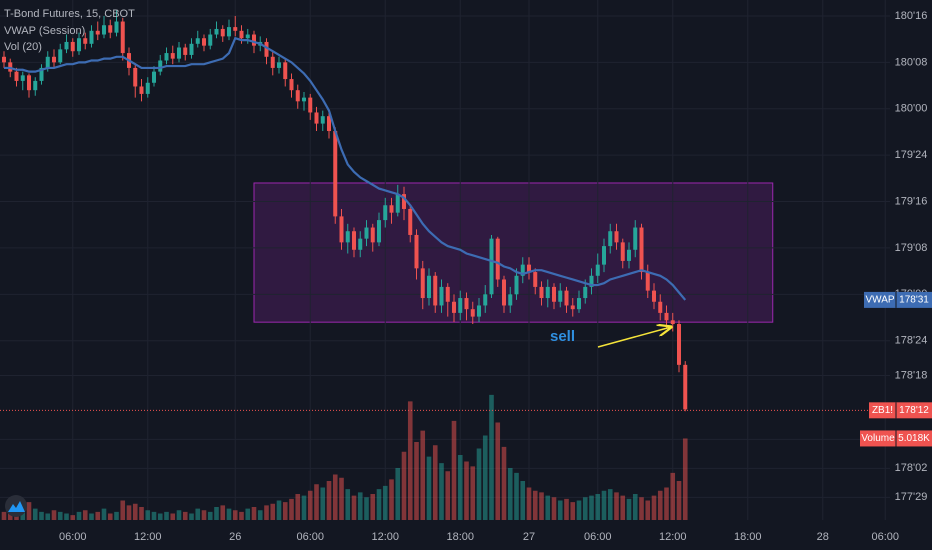 This screenshot has width=932, height=550. I want to click on y-tick-label: 178'18, so click(911, 375).